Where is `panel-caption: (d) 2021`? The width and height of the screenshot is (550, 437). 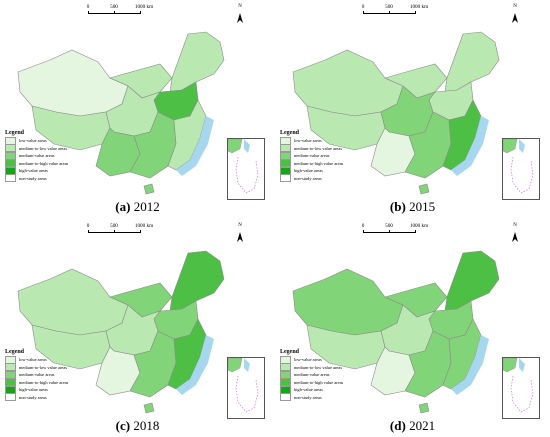 panel-caption: (d) 2021 is located at coordinates (412, 426).